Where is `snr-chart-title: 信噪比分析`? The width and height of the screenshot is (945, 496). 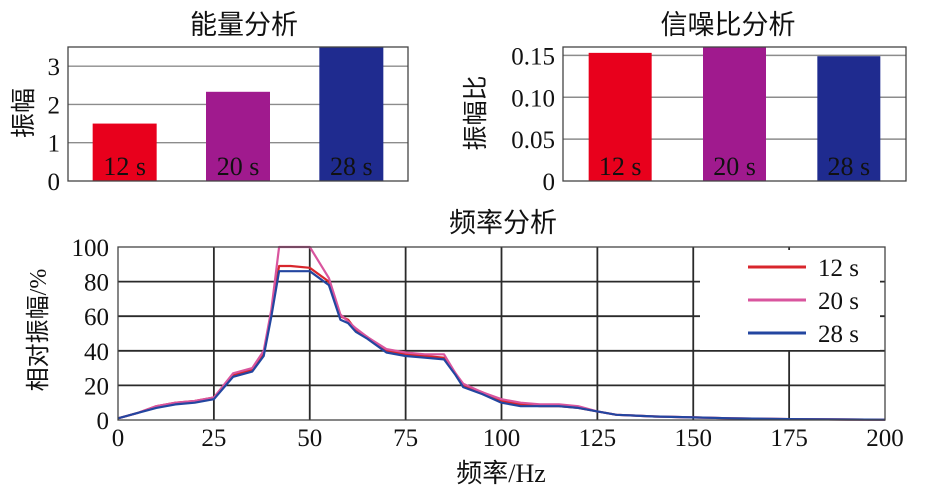 snr-chart-title: 信噪比分析 is located at coordinates (728, 25).